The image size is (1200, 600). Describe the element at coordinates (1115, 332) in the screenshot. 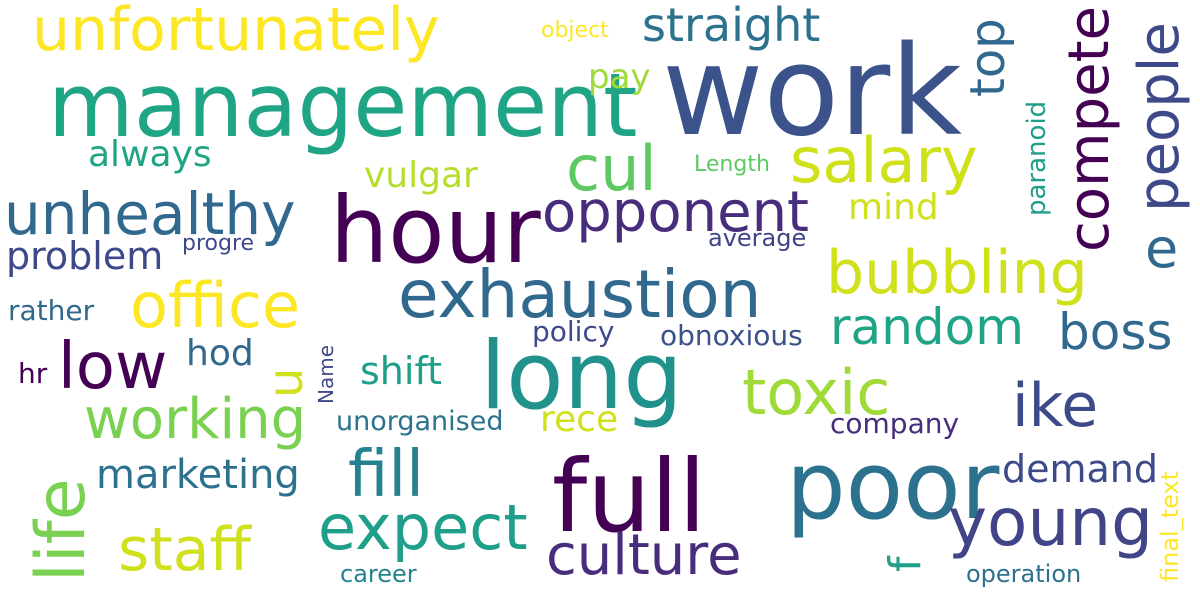

I see `word-boss: boss` at that location.